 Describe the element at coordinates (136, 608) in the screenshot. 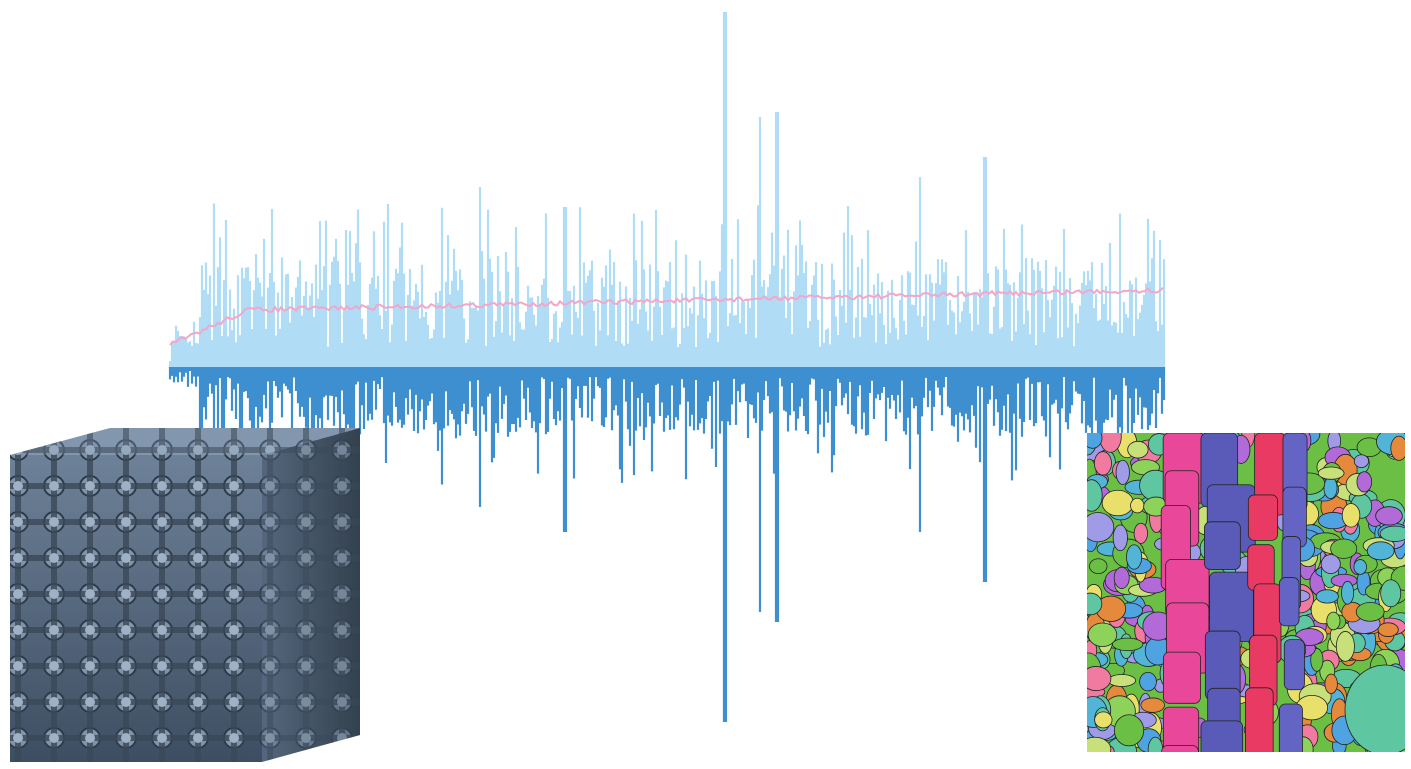

I see `cube-front-lattice` at that location.